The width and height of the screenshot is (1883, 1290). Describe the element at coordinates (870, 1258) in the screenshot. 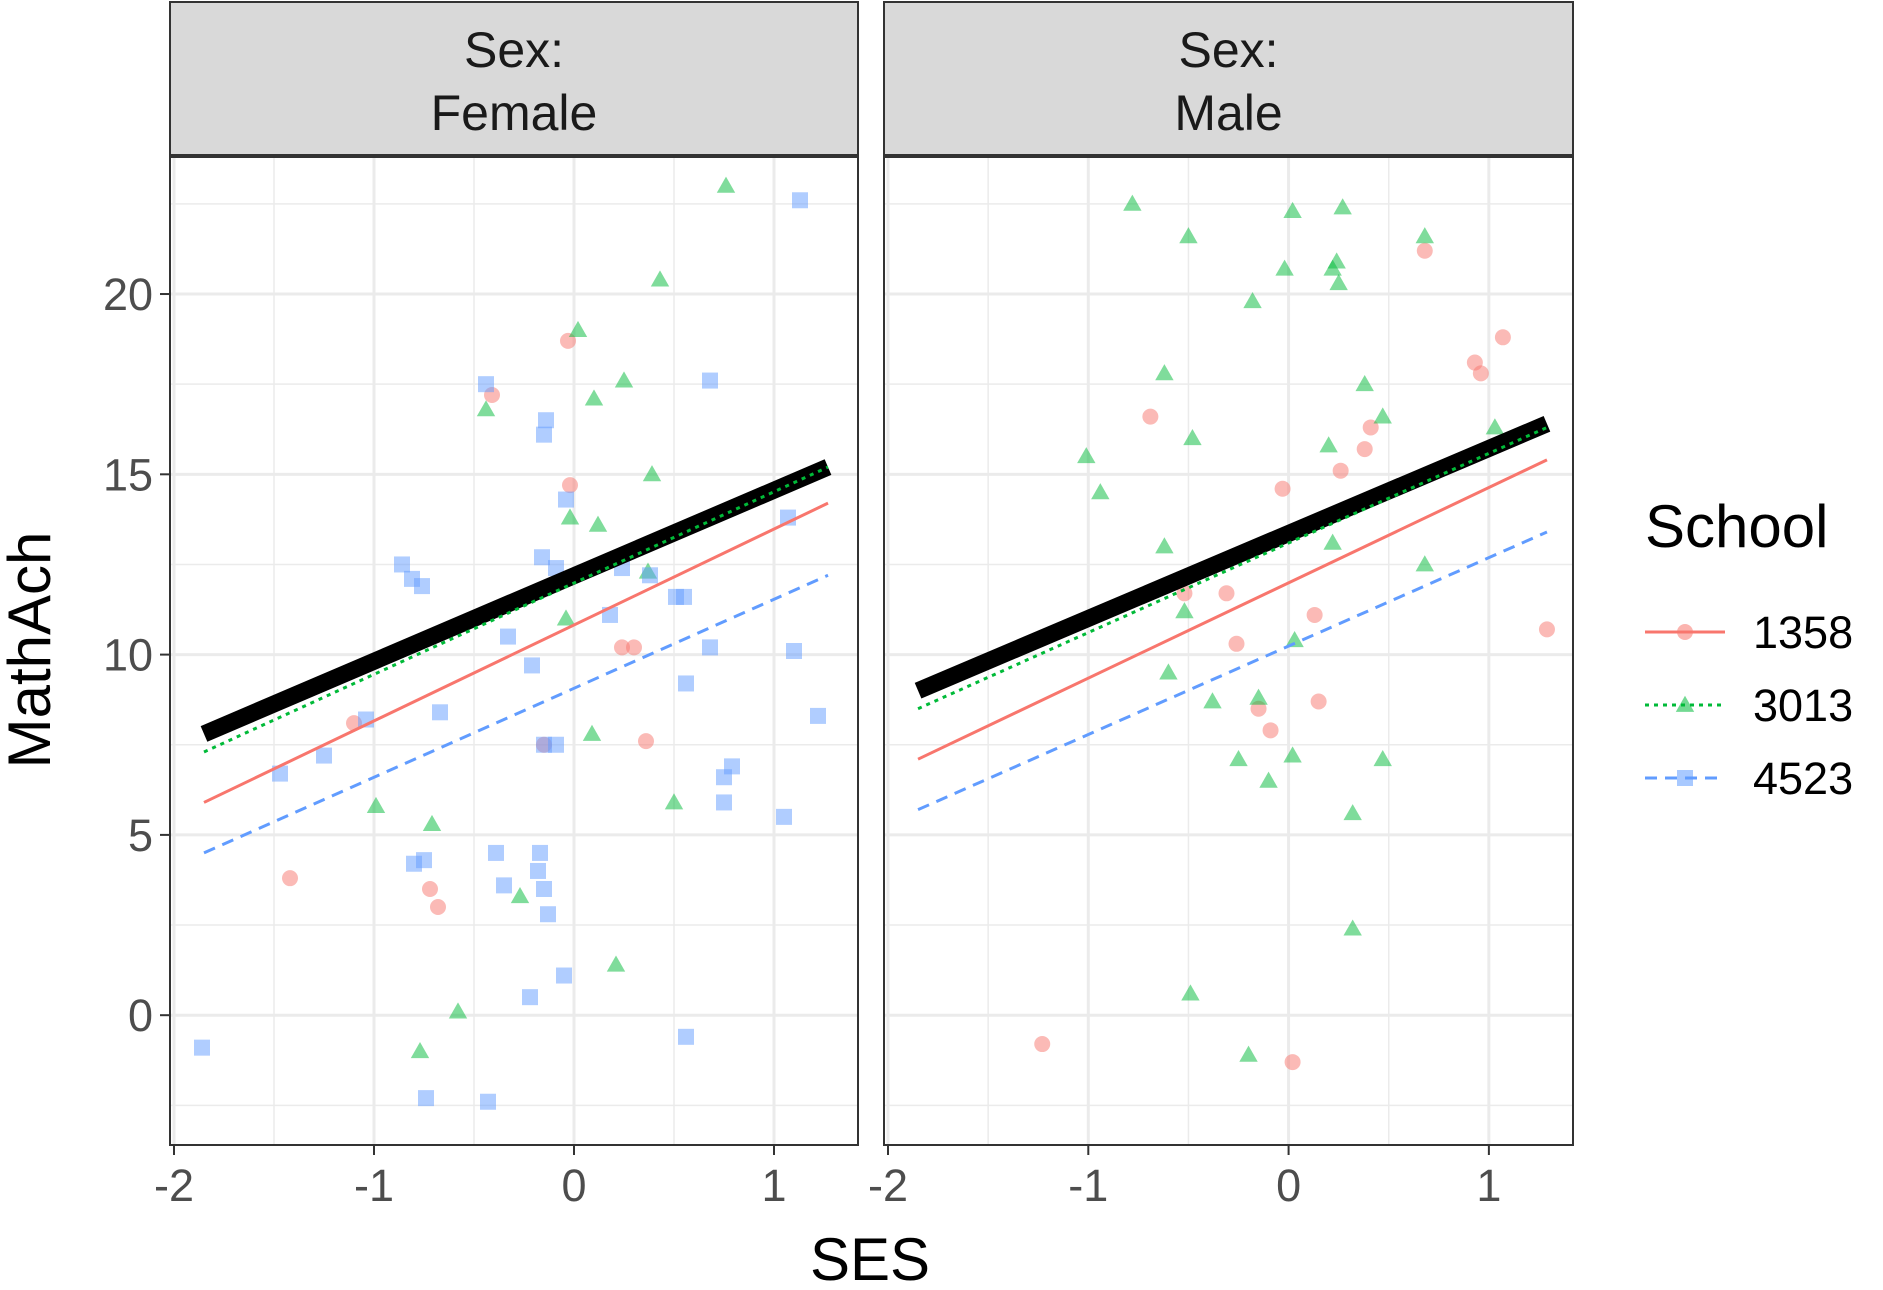

I see `x-axis-title: SES` at that location.